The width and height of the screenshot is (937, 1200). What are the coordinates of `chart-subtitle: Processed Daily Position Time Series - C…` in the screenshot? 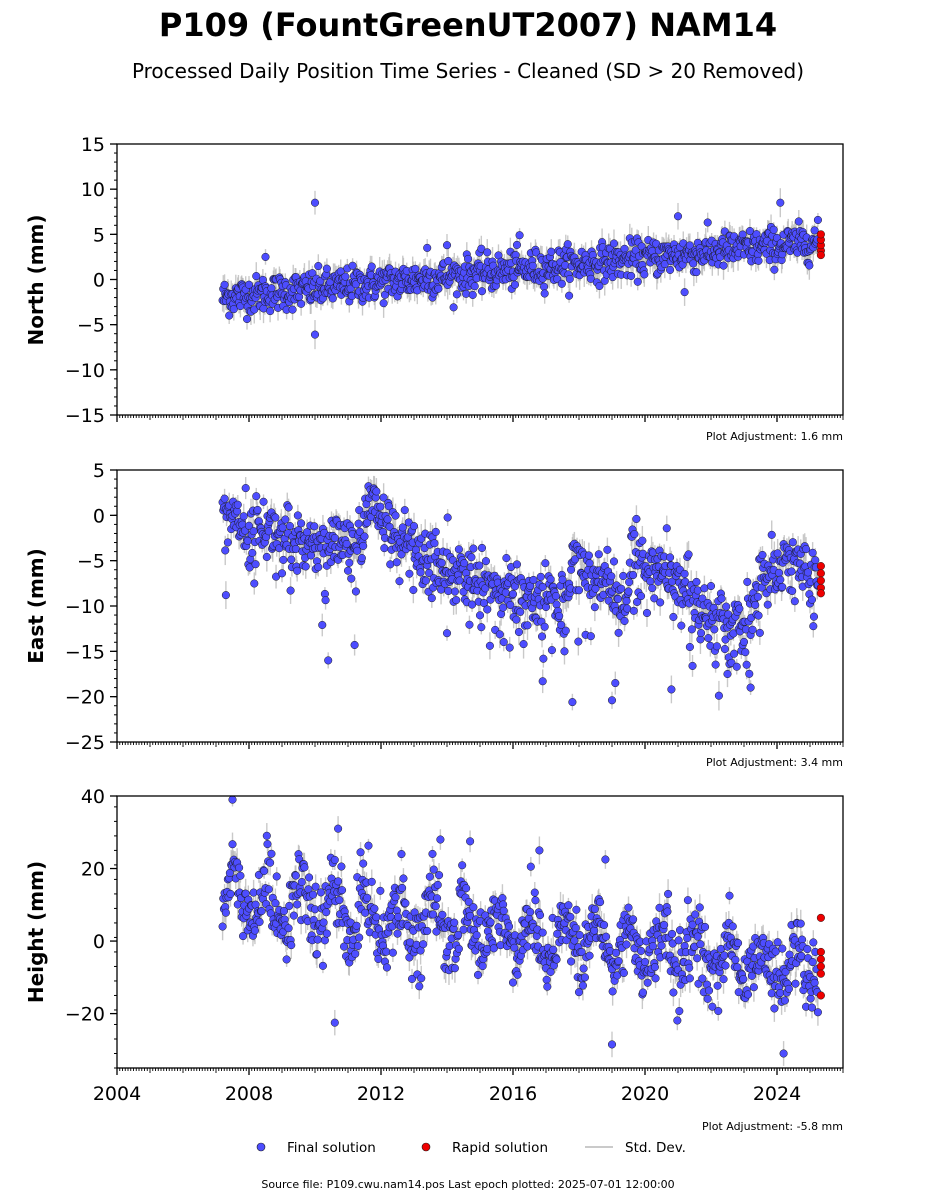 It's located at (468, 71).